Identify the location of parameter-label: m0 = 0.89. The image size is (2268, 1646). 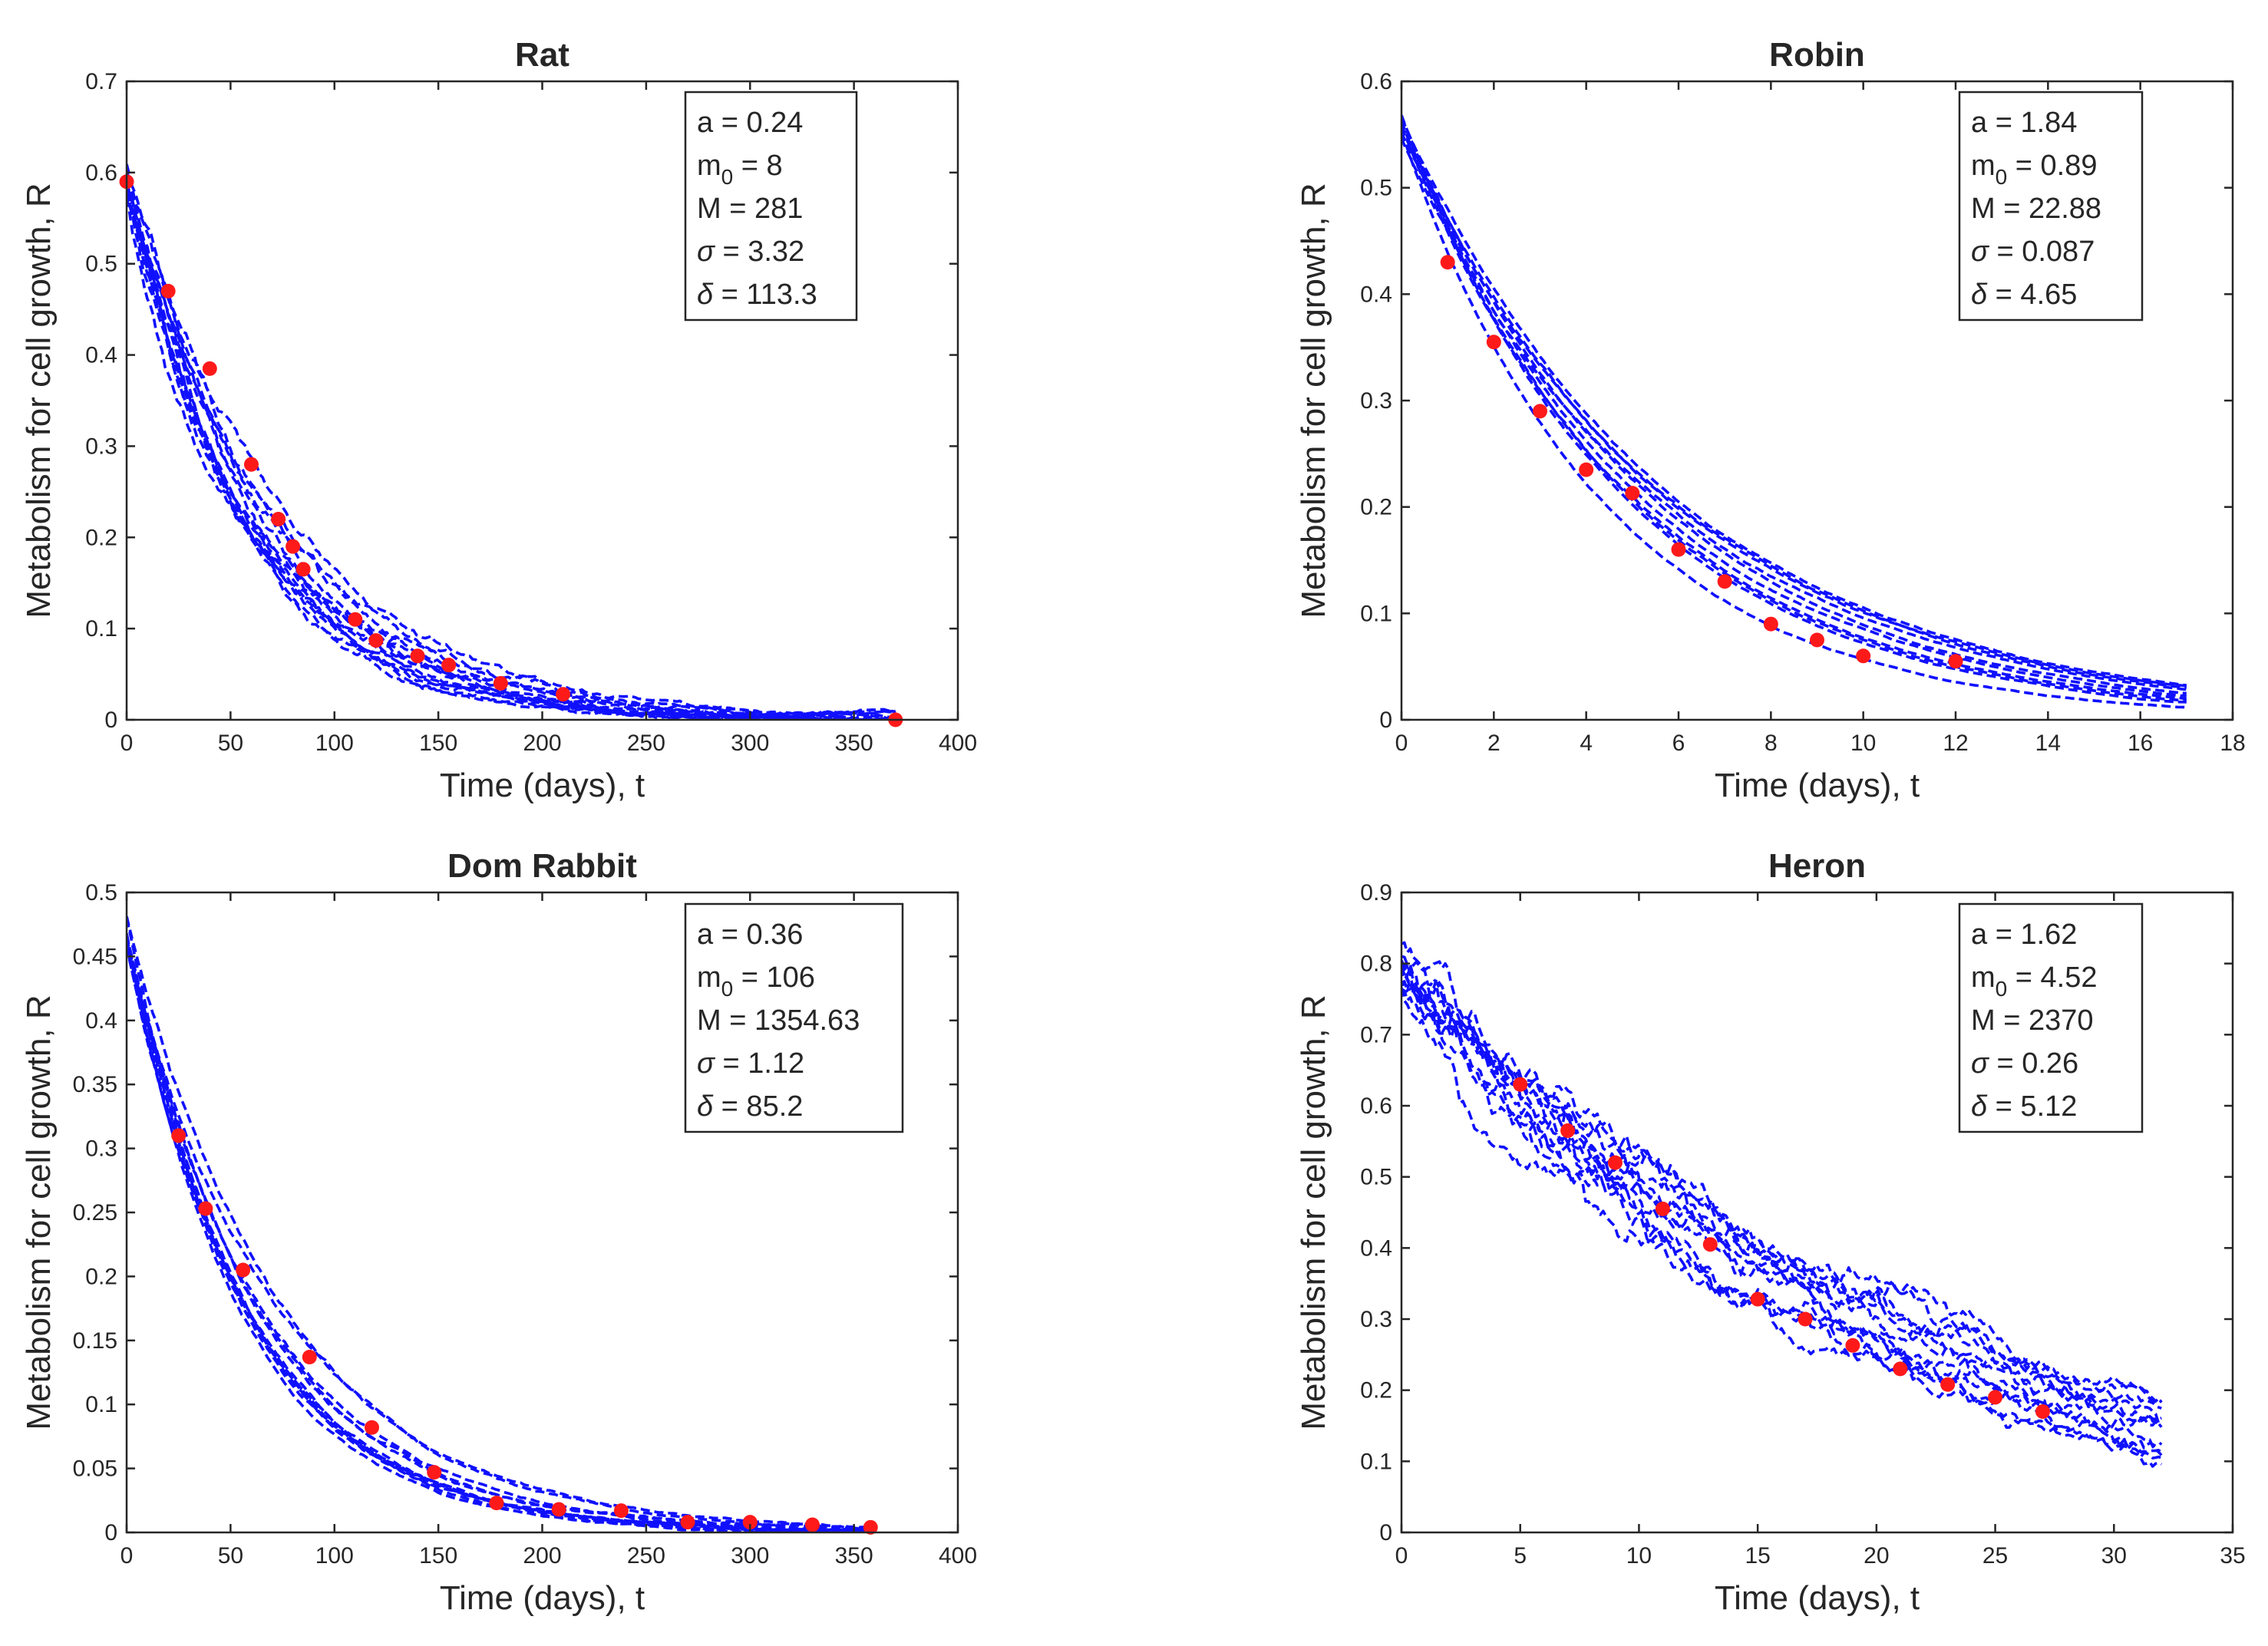
(2035, 169).